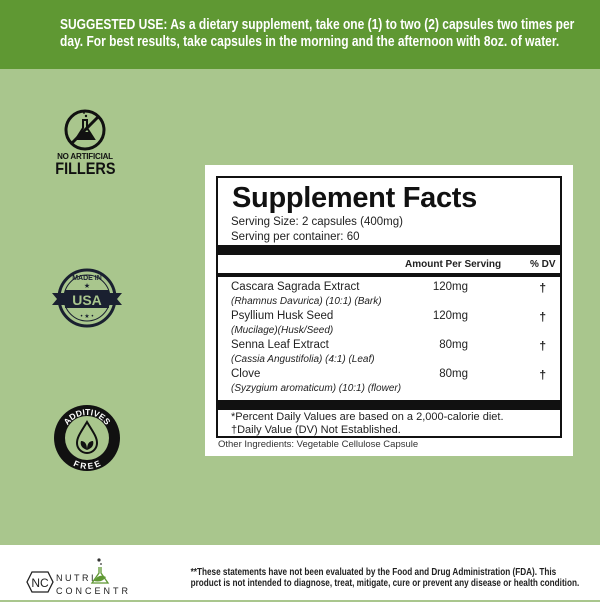 The width and height of the screenshot is (600, 602). I want to click on ingredient-source: (Syzygium aromaticum) (10:1) (flower), so click(316, 388).